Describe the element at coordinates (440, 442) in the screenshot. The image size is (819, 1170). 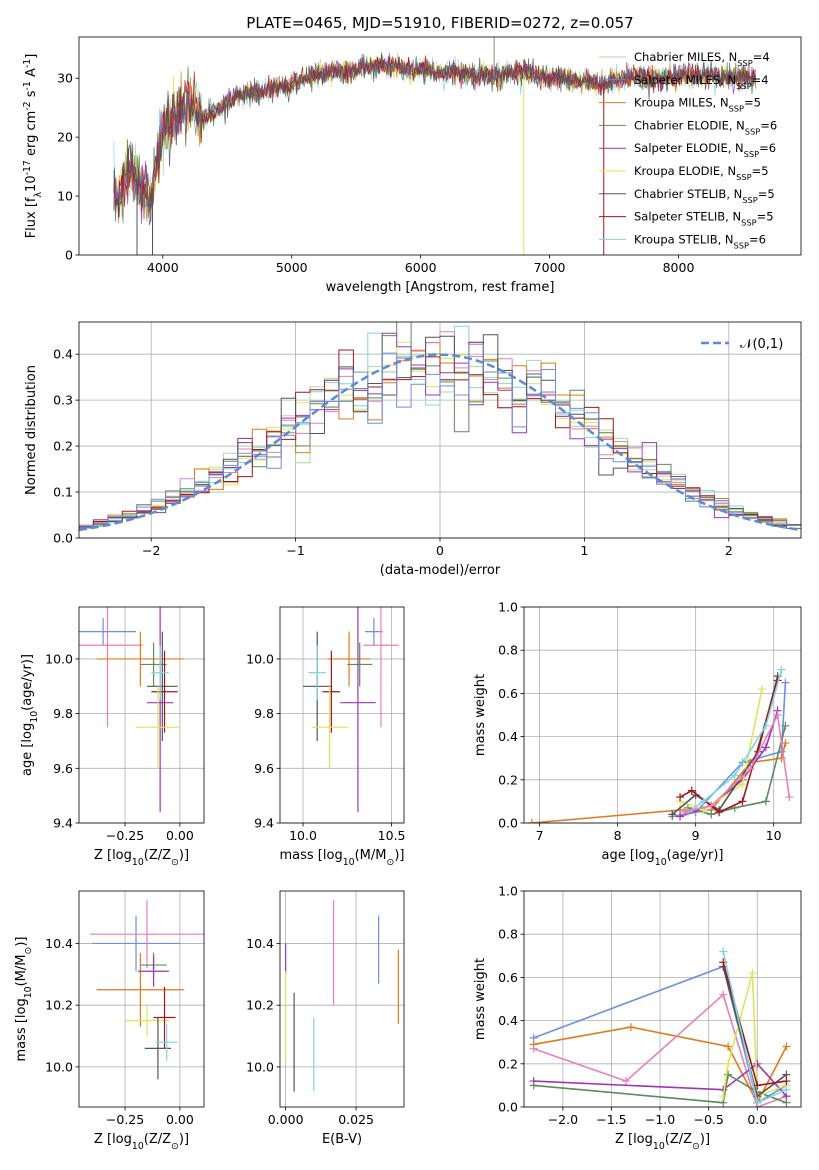
I see `normal-curve` at that location.